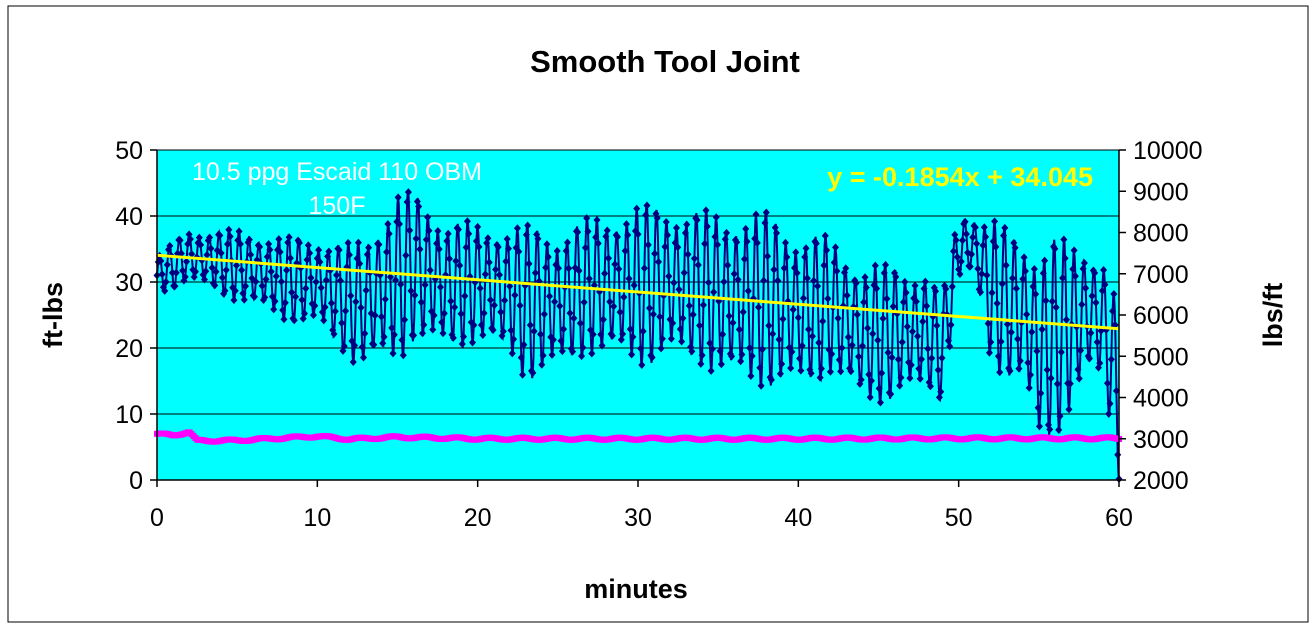  I want to click on y-right-tick-label: 5000, so click(1161, 357).